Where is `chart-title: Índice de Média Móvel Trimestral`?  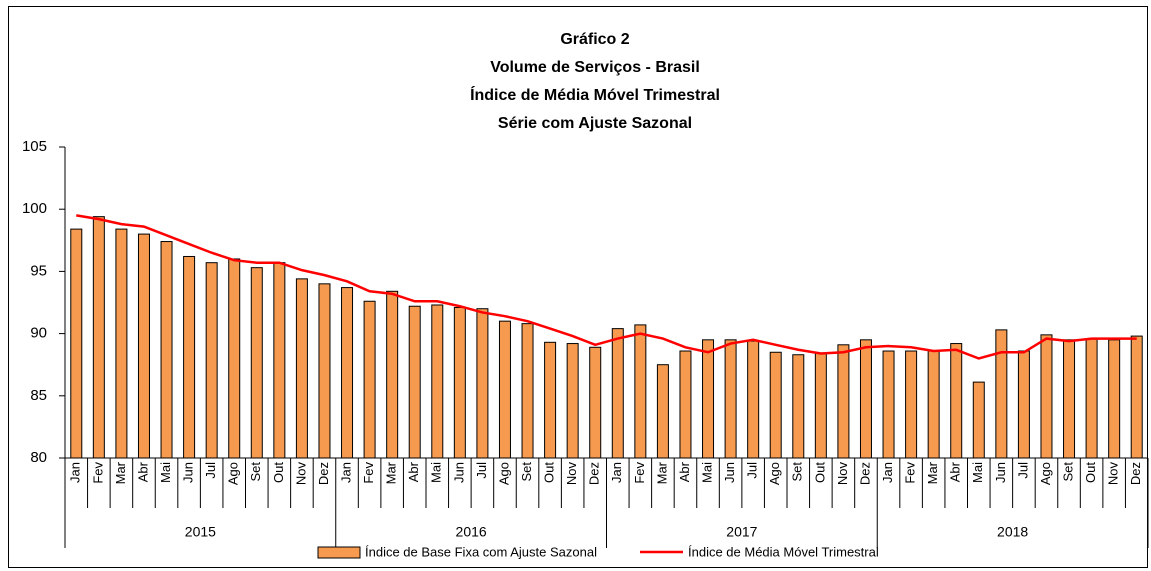 chart-title: Índice de Média Móvel Trimestral is located at coordinates (595, 94).